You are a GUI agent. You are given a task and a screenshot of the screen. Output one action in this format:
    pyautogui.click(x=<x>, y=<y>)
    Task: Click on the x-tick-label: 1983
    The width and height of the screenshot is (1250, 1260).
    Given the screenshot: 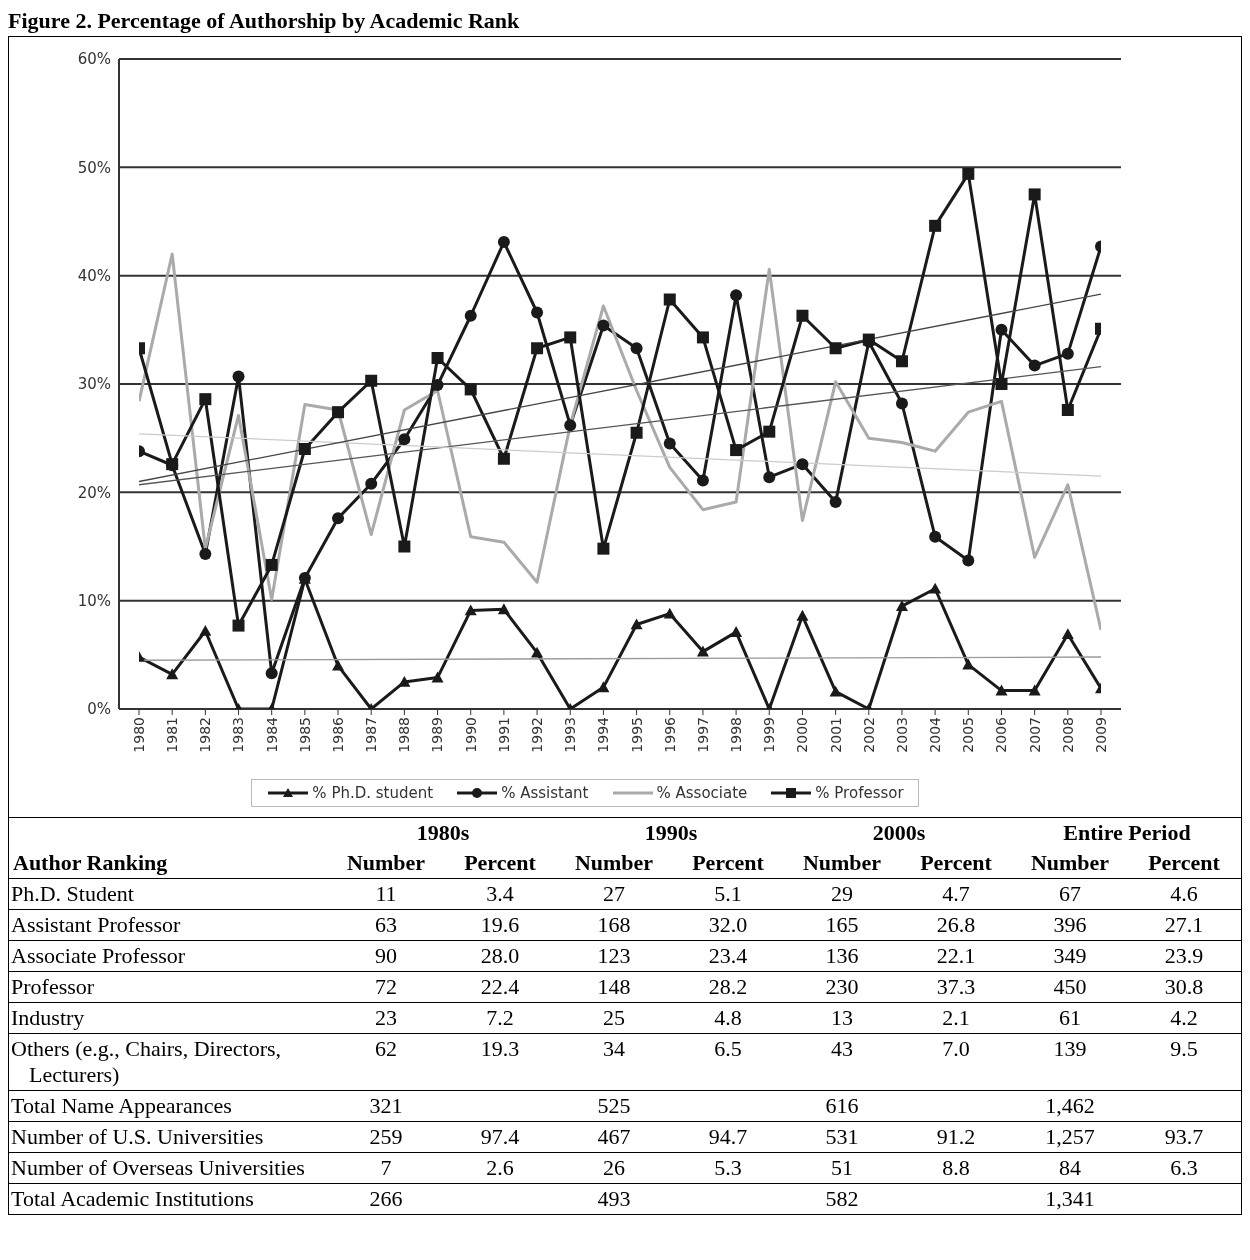 What is the action you would take?
    pyautogui.click(x=238, y=735)
    